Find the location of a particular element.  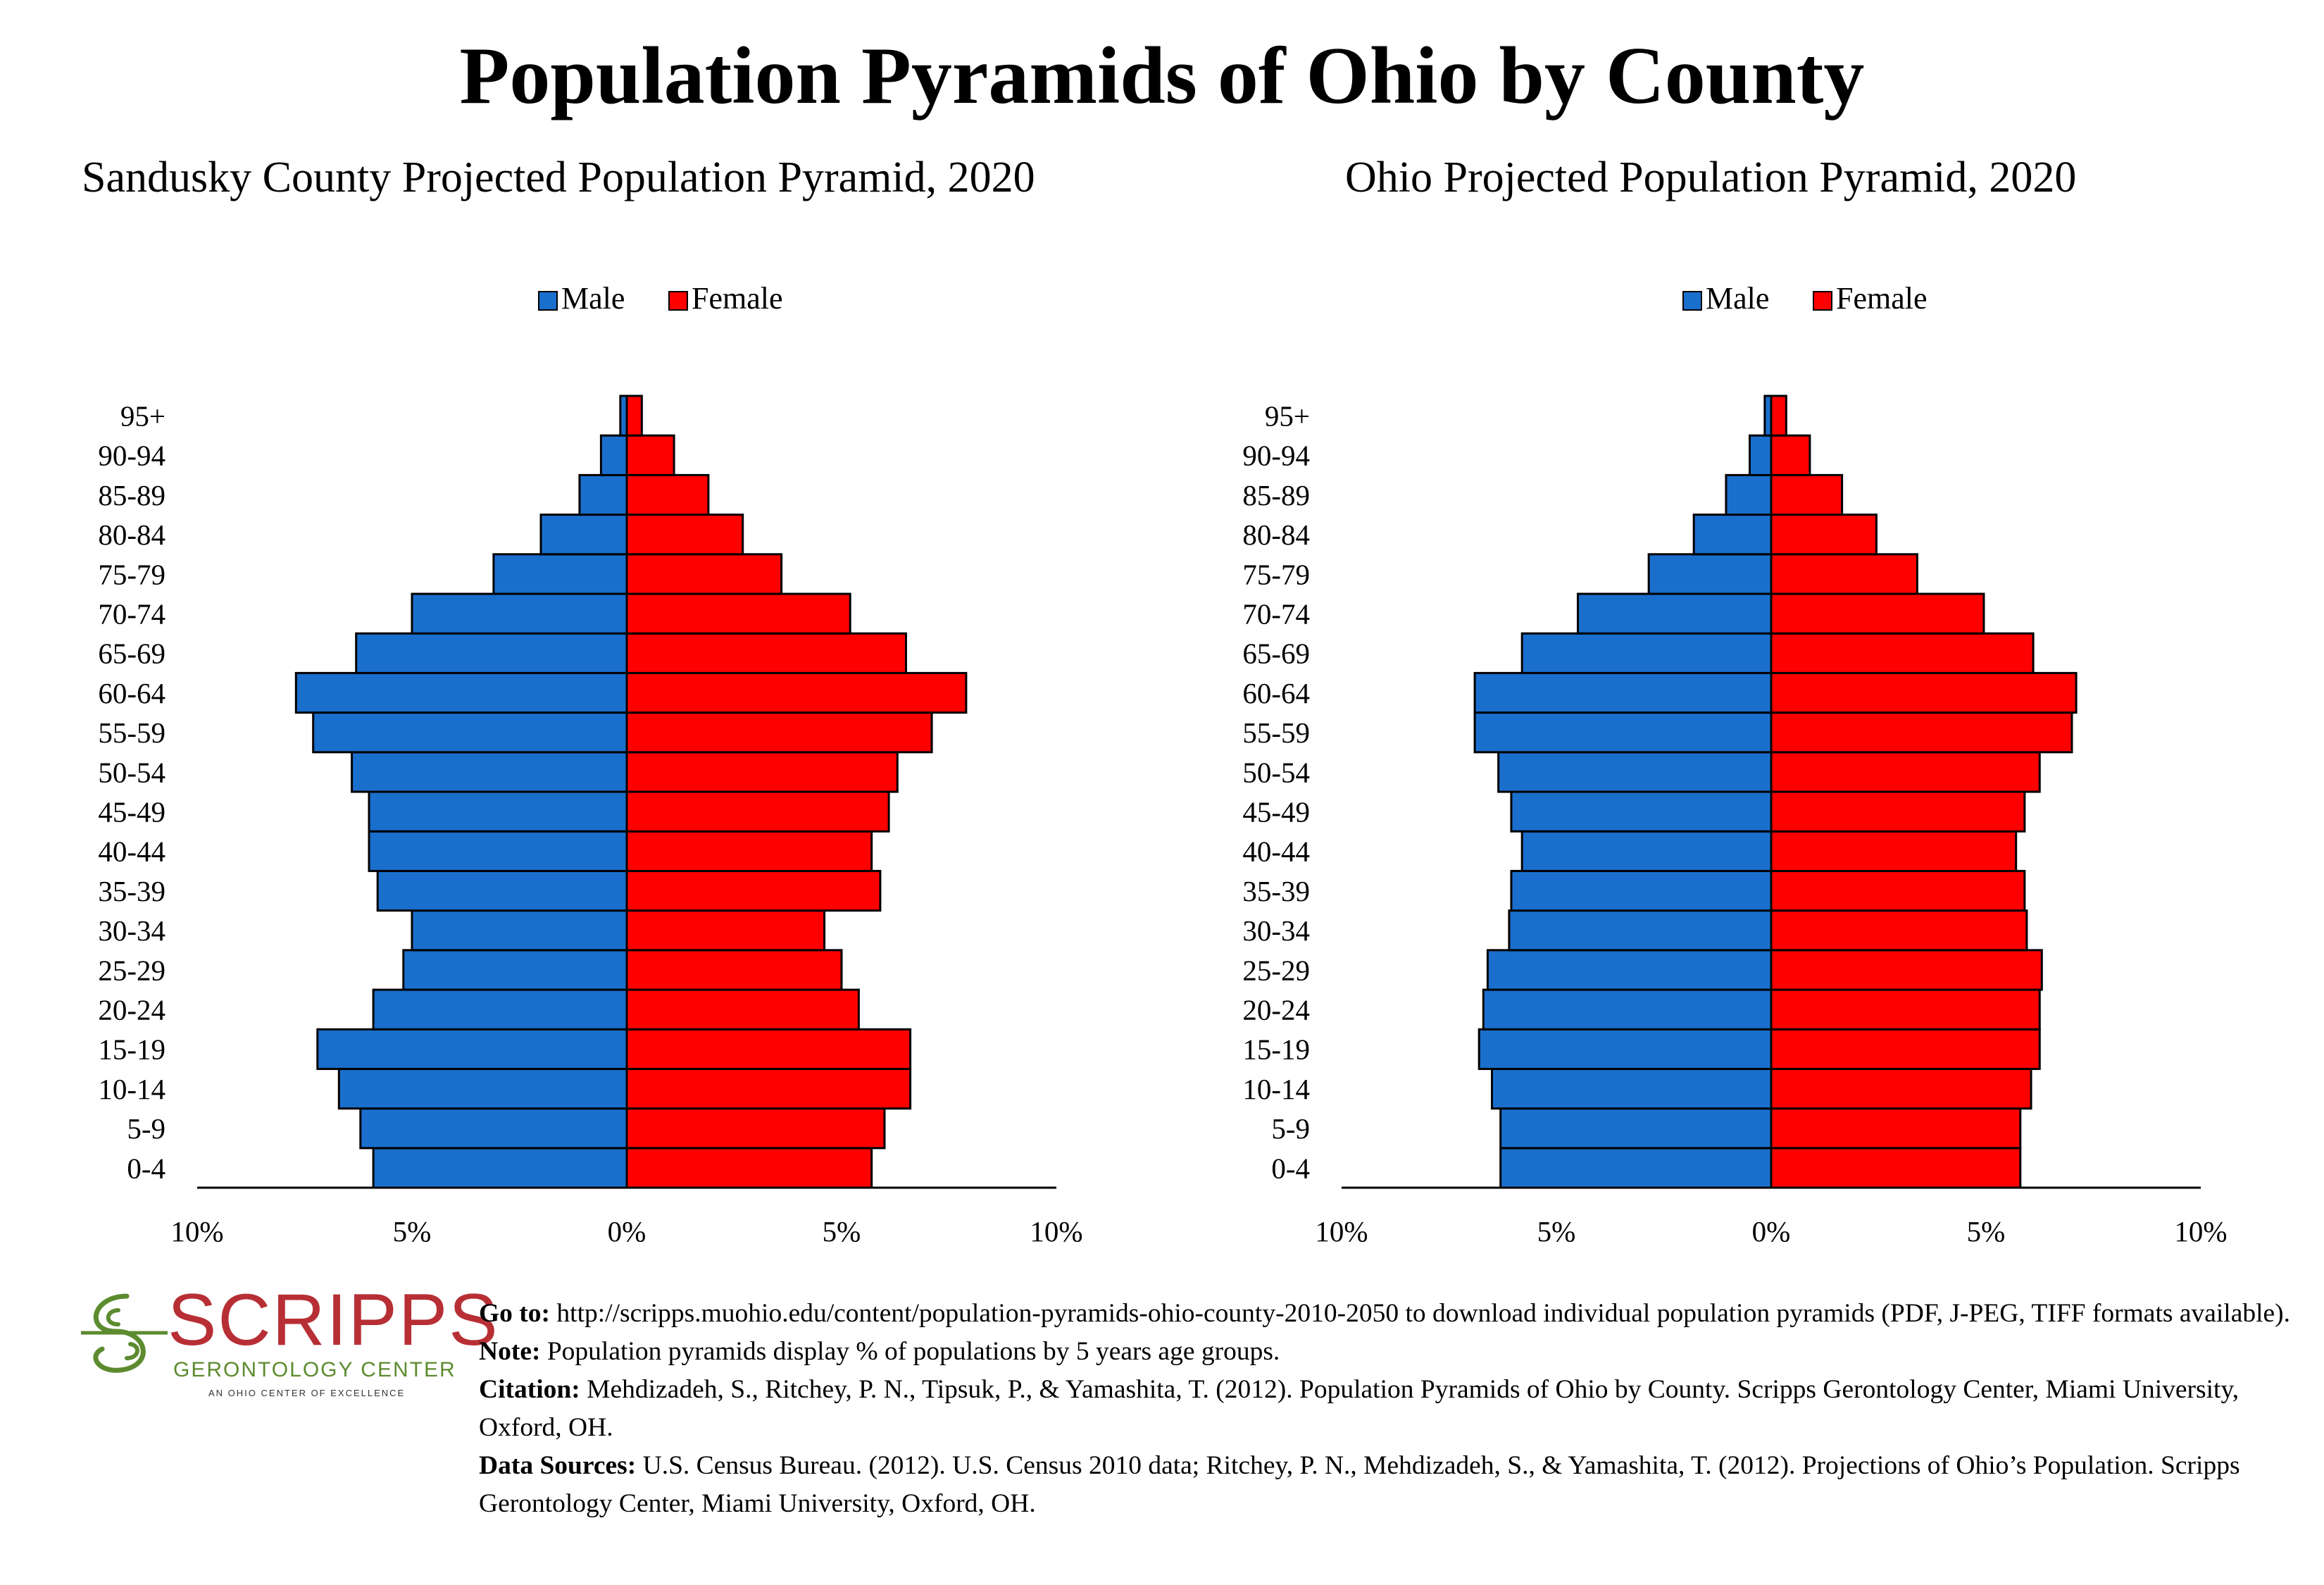

sandusky-age-label-0-4: 0-4 is located at coordinates (146, 1168).